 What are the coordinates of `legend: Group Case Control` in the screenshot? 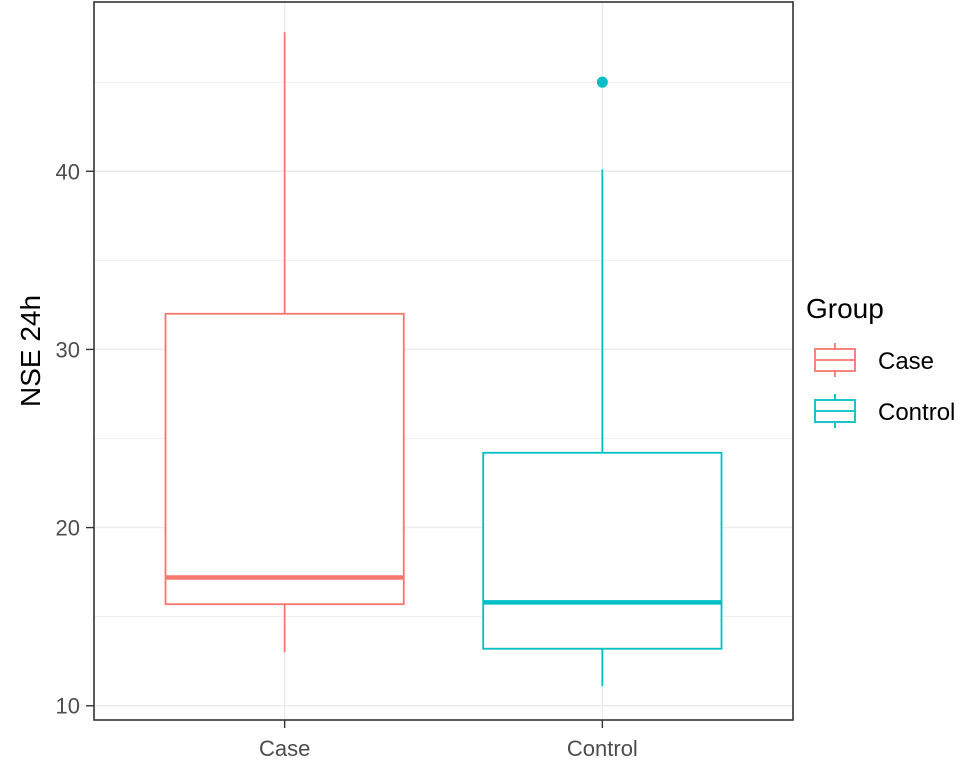 It's located at (880, 360).